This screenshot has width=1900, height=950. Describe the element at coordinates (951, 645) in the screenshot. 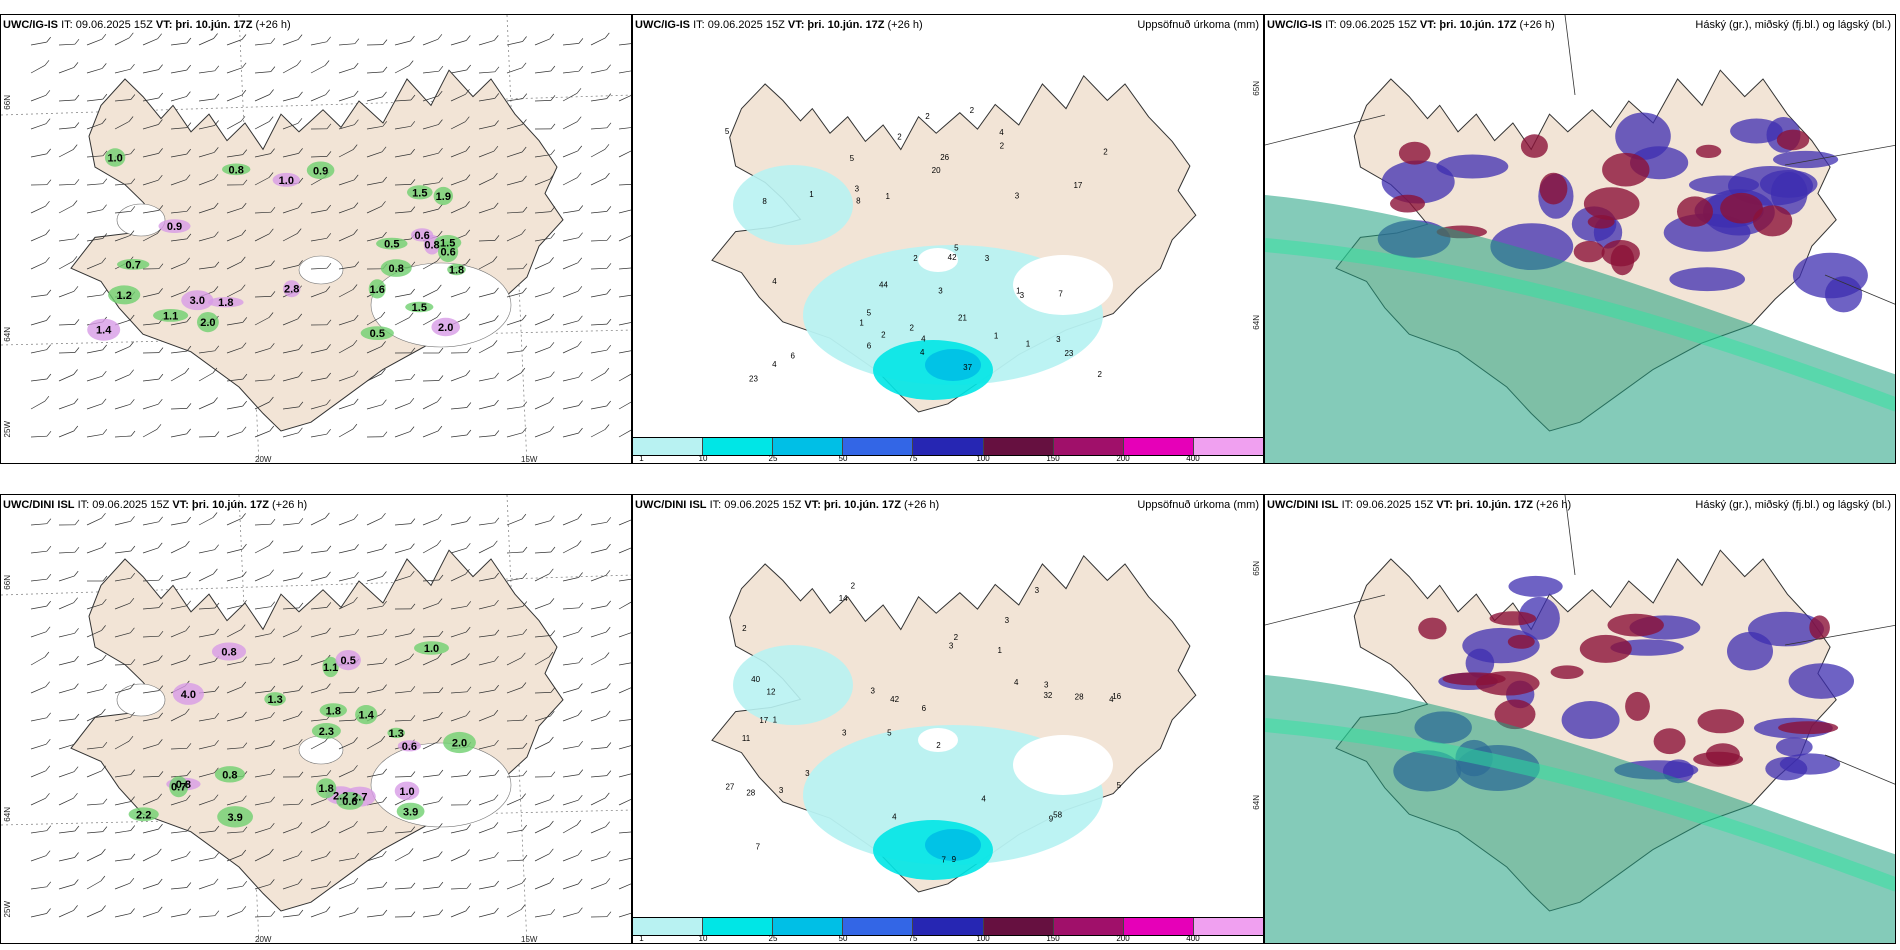

I see `precip-value-label: 3` at that location.